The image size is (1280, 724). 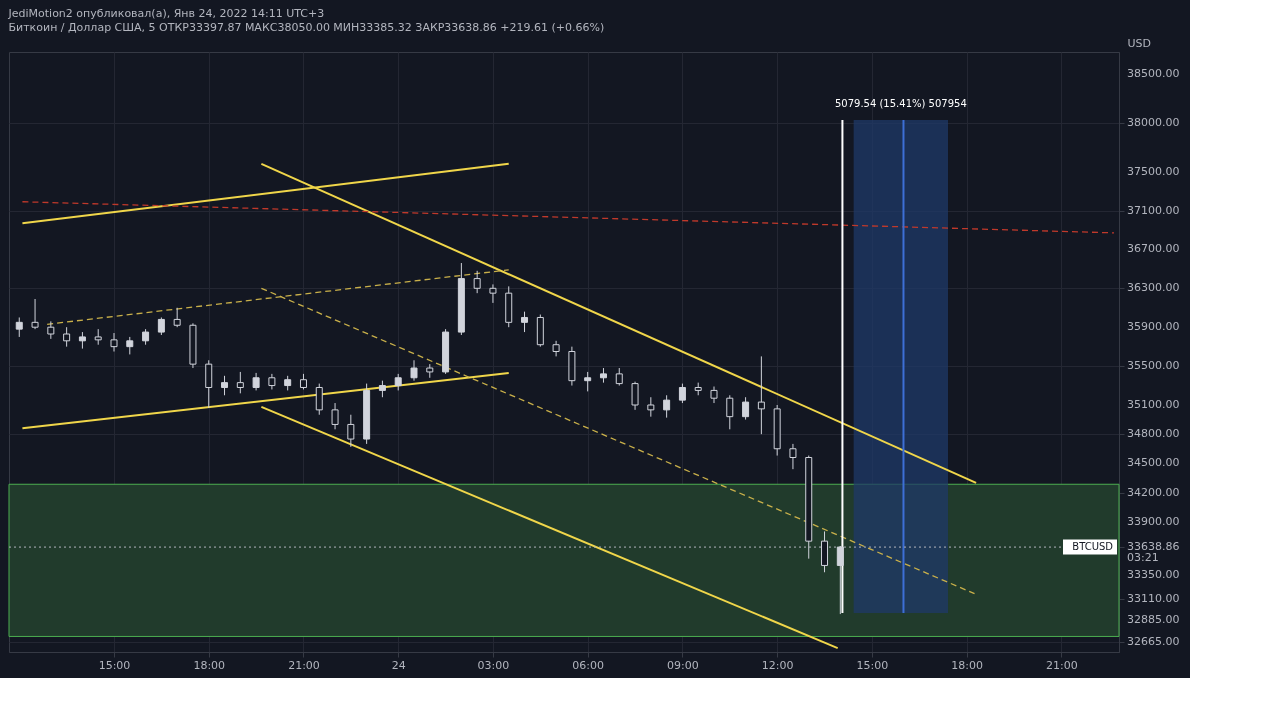 I want to click on y-tick-label: 33900.00, so click(x=1153, y=521).